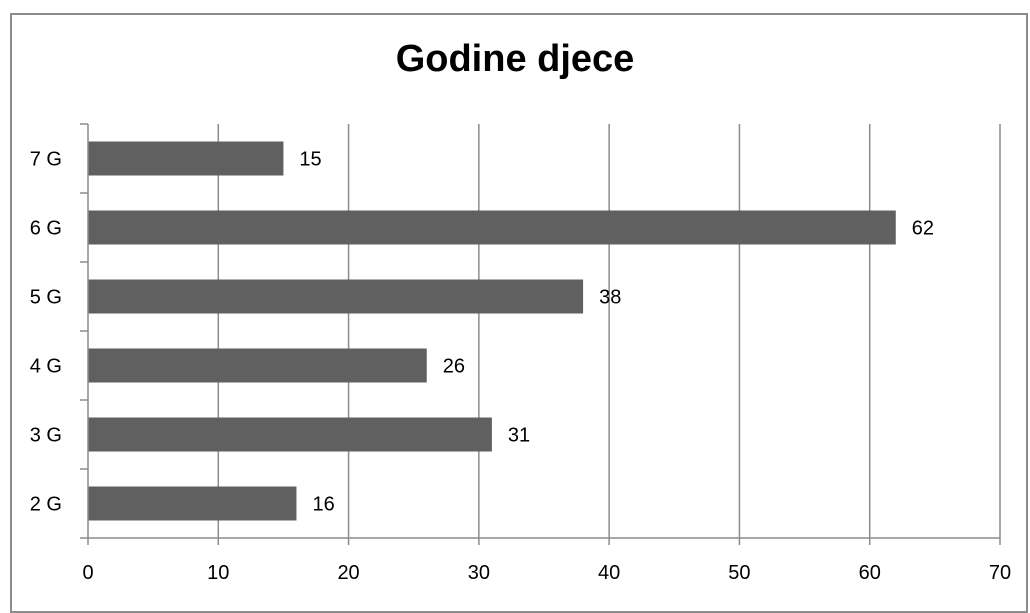 Image resolution: width=1030 pixels, height=613 pixels. Describe the element at coordinates (46, 367) in the screenshot. I see `category-label: 4 G` at that location.